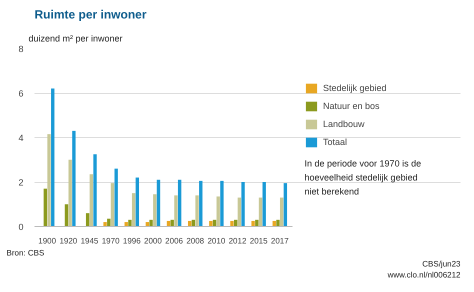 This screenshot has width=474, height=292. I want to click on x-tick-label: 1920, so click(68, 241).